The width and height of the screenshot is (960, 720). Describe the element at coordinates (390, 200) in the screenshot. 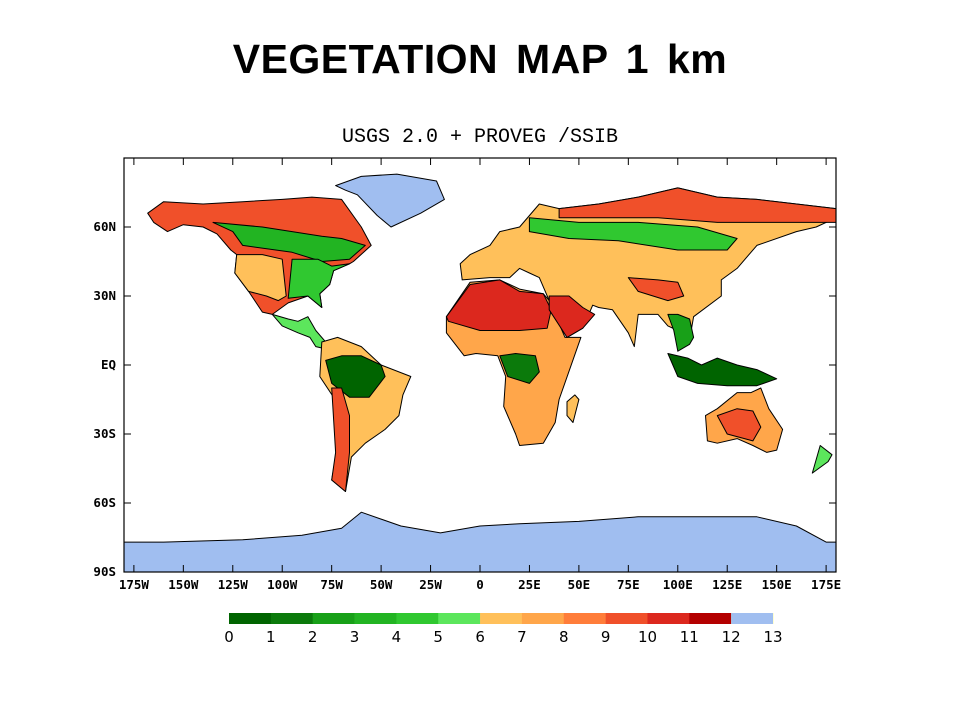

I see `region-greenland` at that location.